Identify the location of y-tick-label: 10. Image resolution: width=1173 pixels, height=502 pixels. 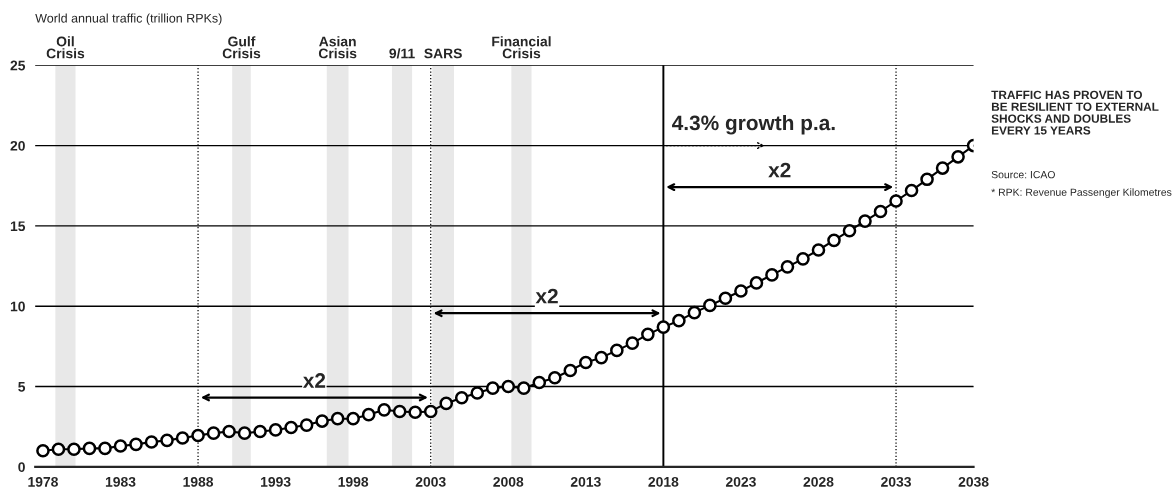
(17, 306).